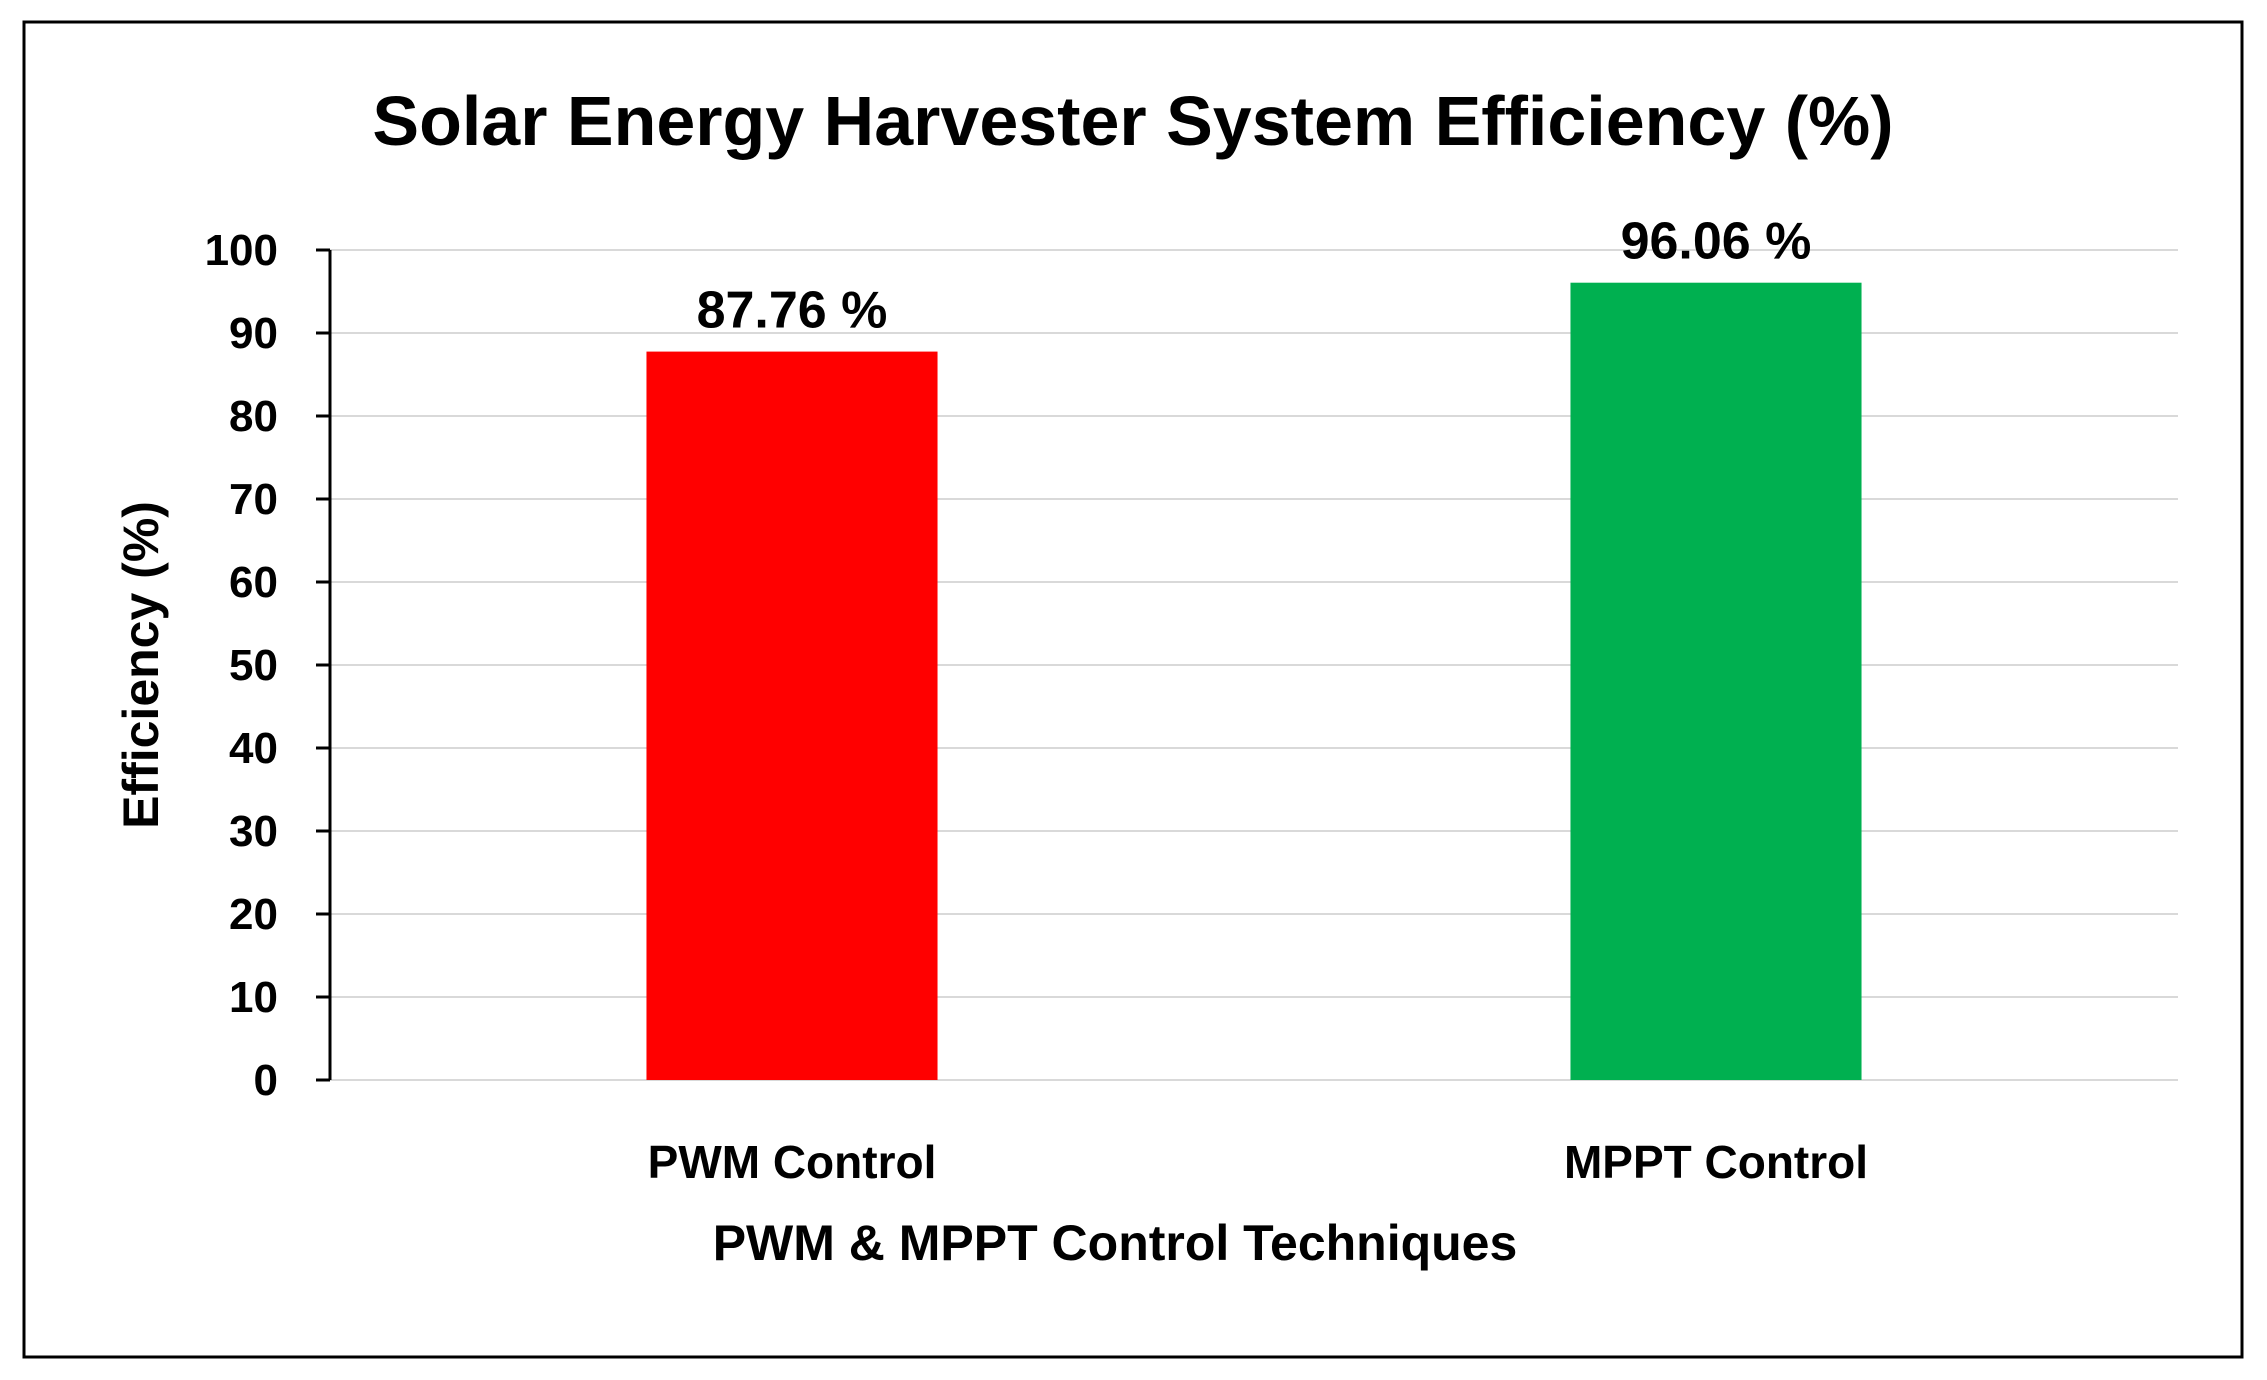  What do you see at coordinates (266, 1080) in the screenshot?
I see `y-tick-label-0: 0` at bounding box center [266, 1080].